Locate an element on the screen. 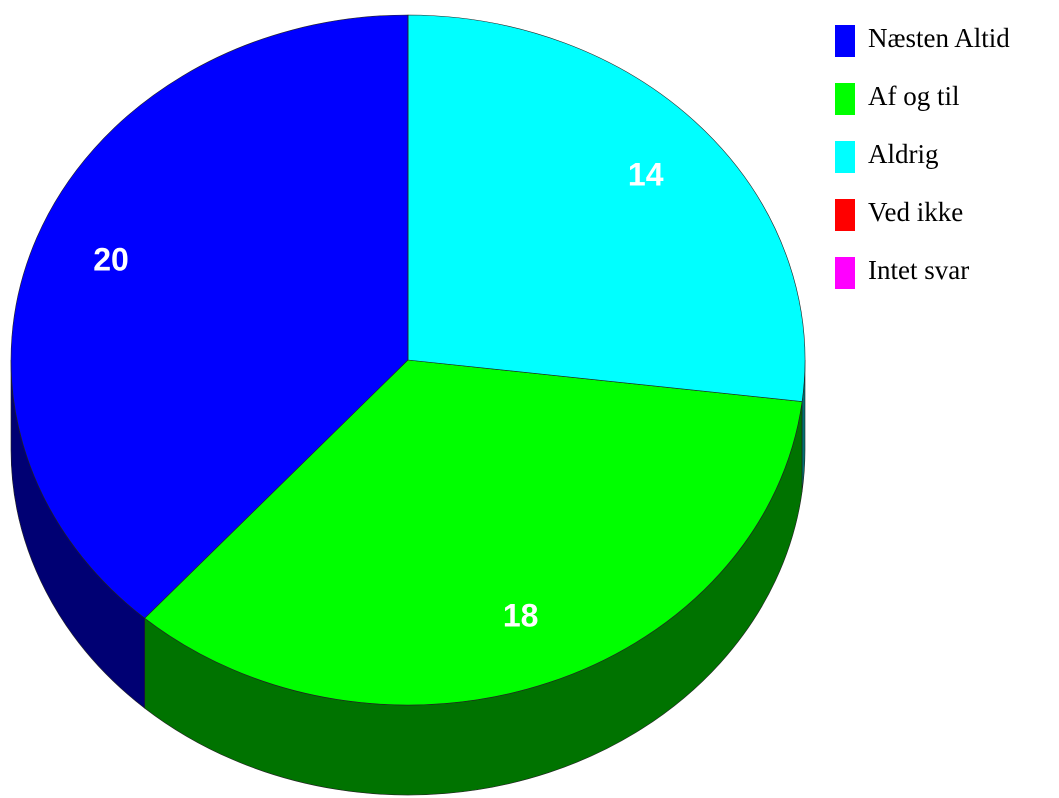 Image resolution: width=1059 pixels, height=798 pixels. value-label: 20 is located at coordinates (111, 260).